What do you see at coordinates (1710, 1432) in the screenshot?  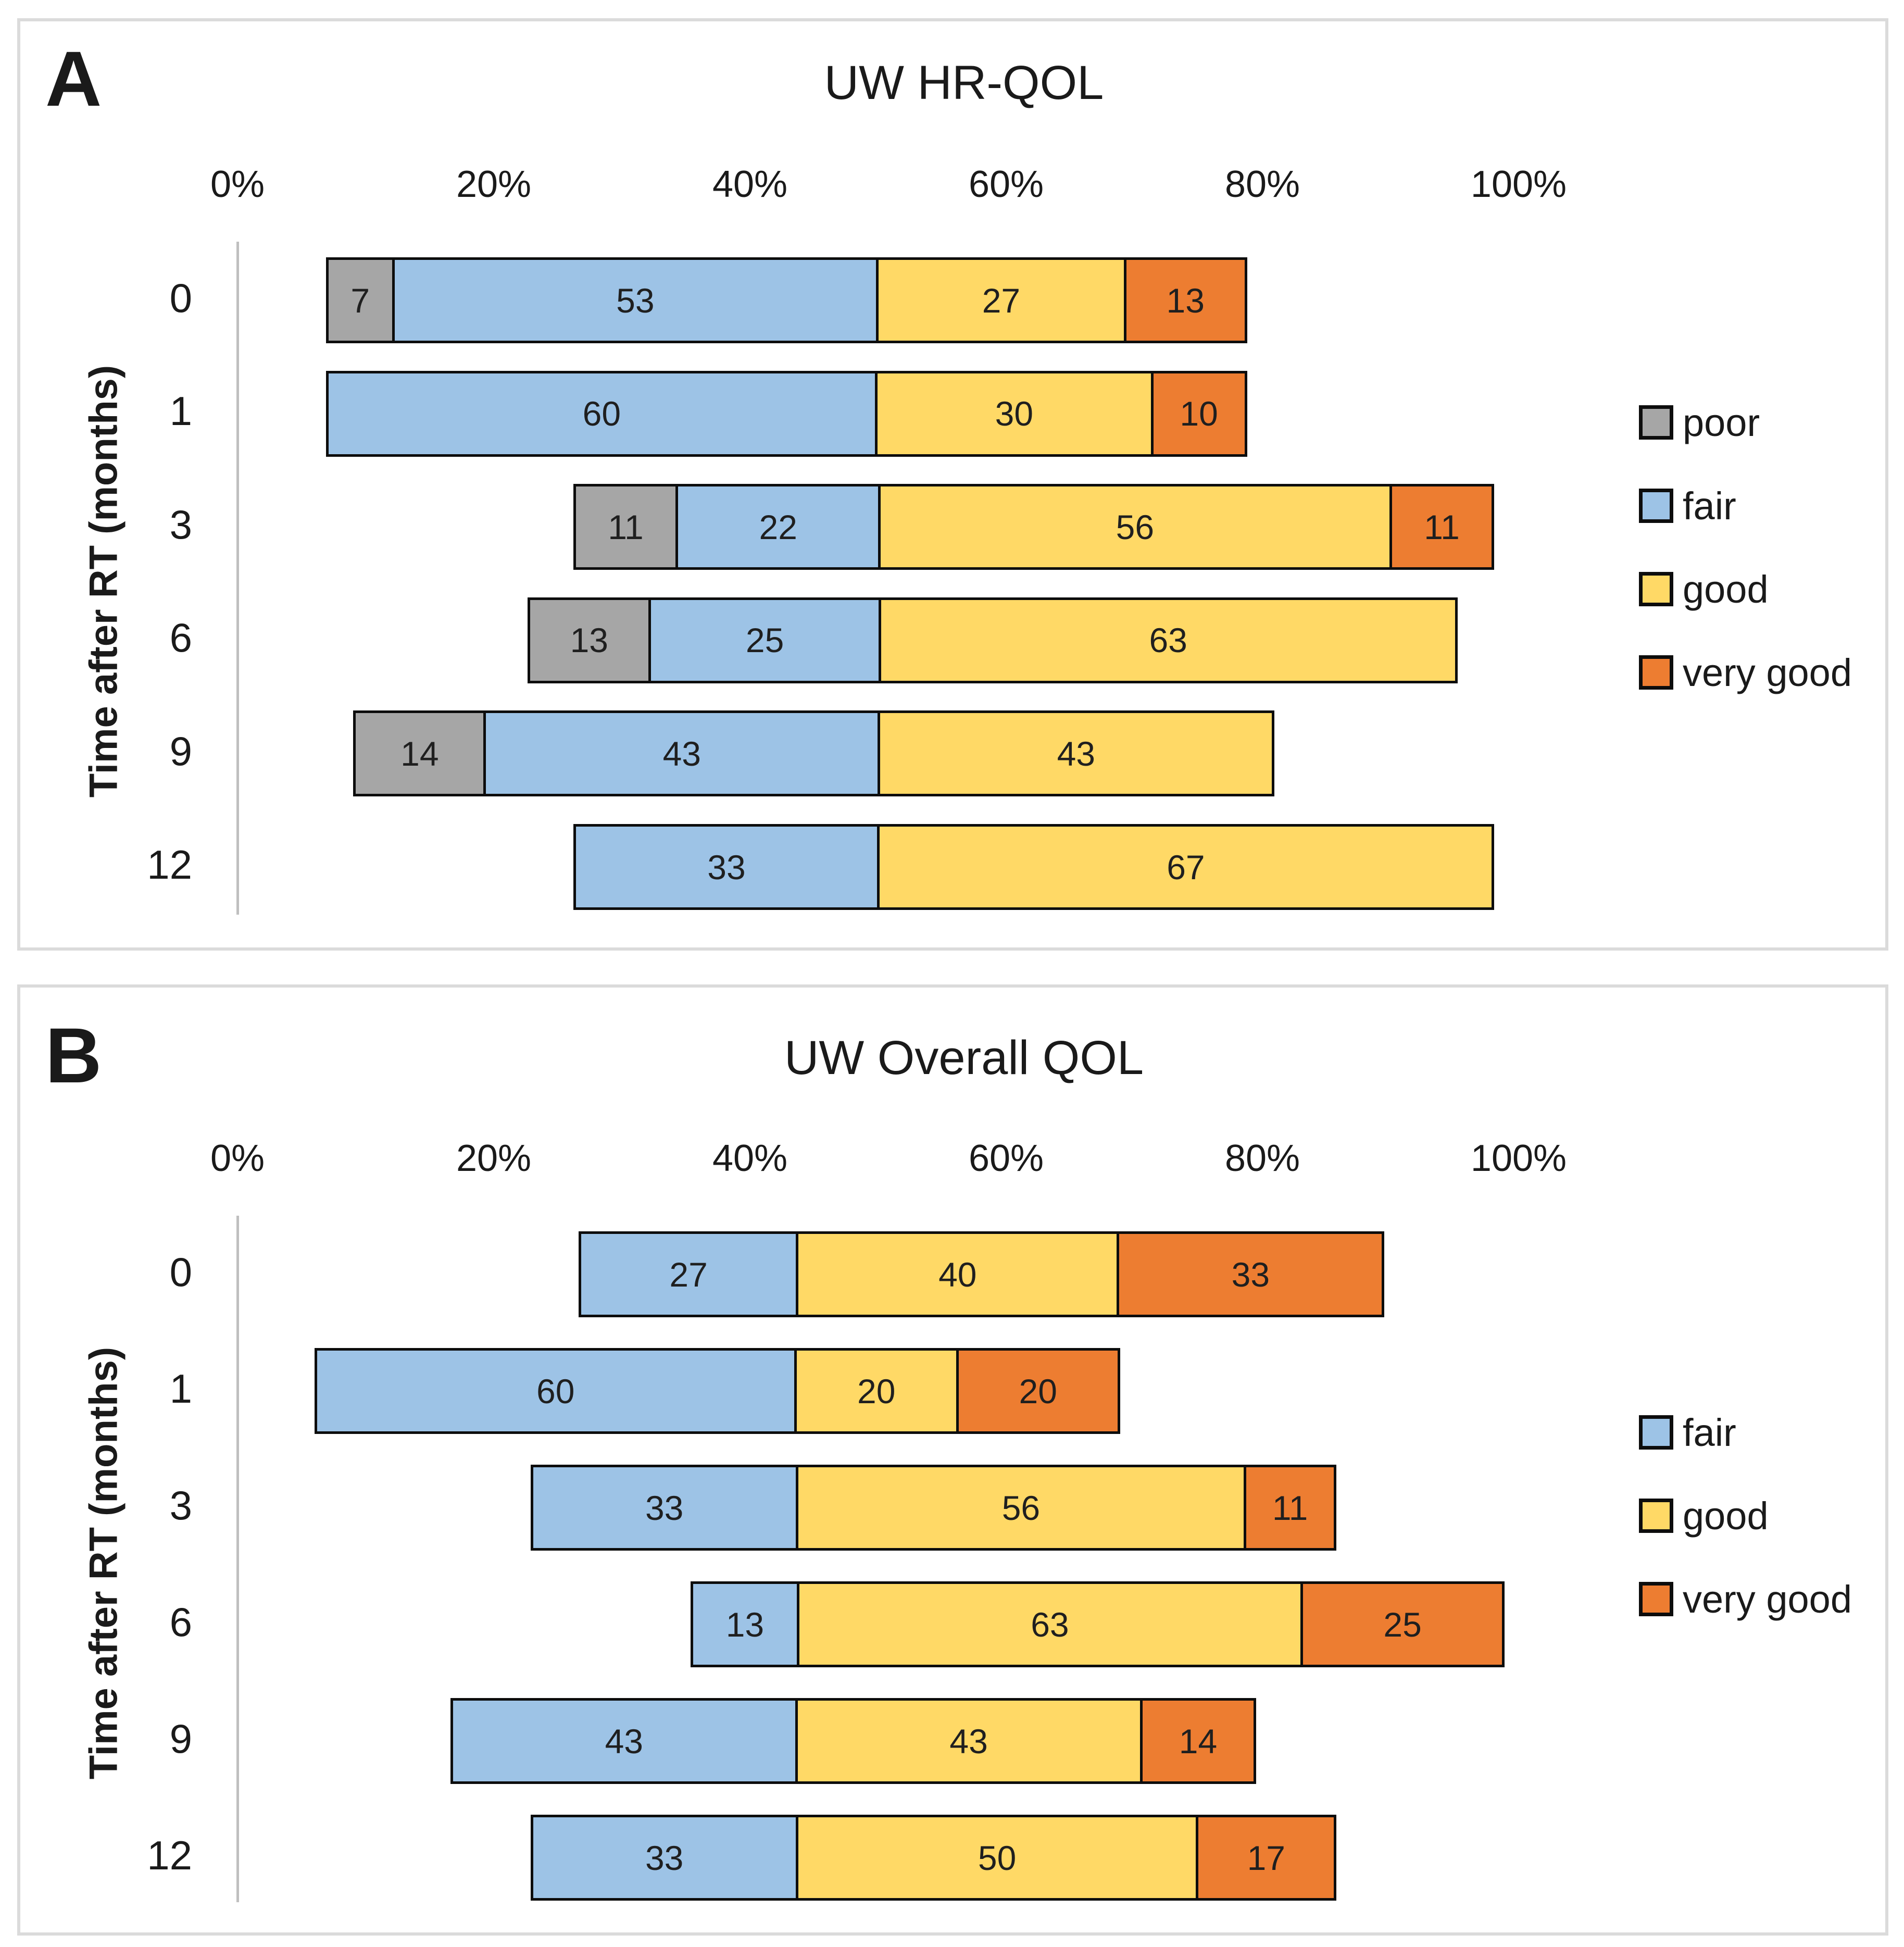 I see `legend-label: fair` at bounding box center [1710, 1432].